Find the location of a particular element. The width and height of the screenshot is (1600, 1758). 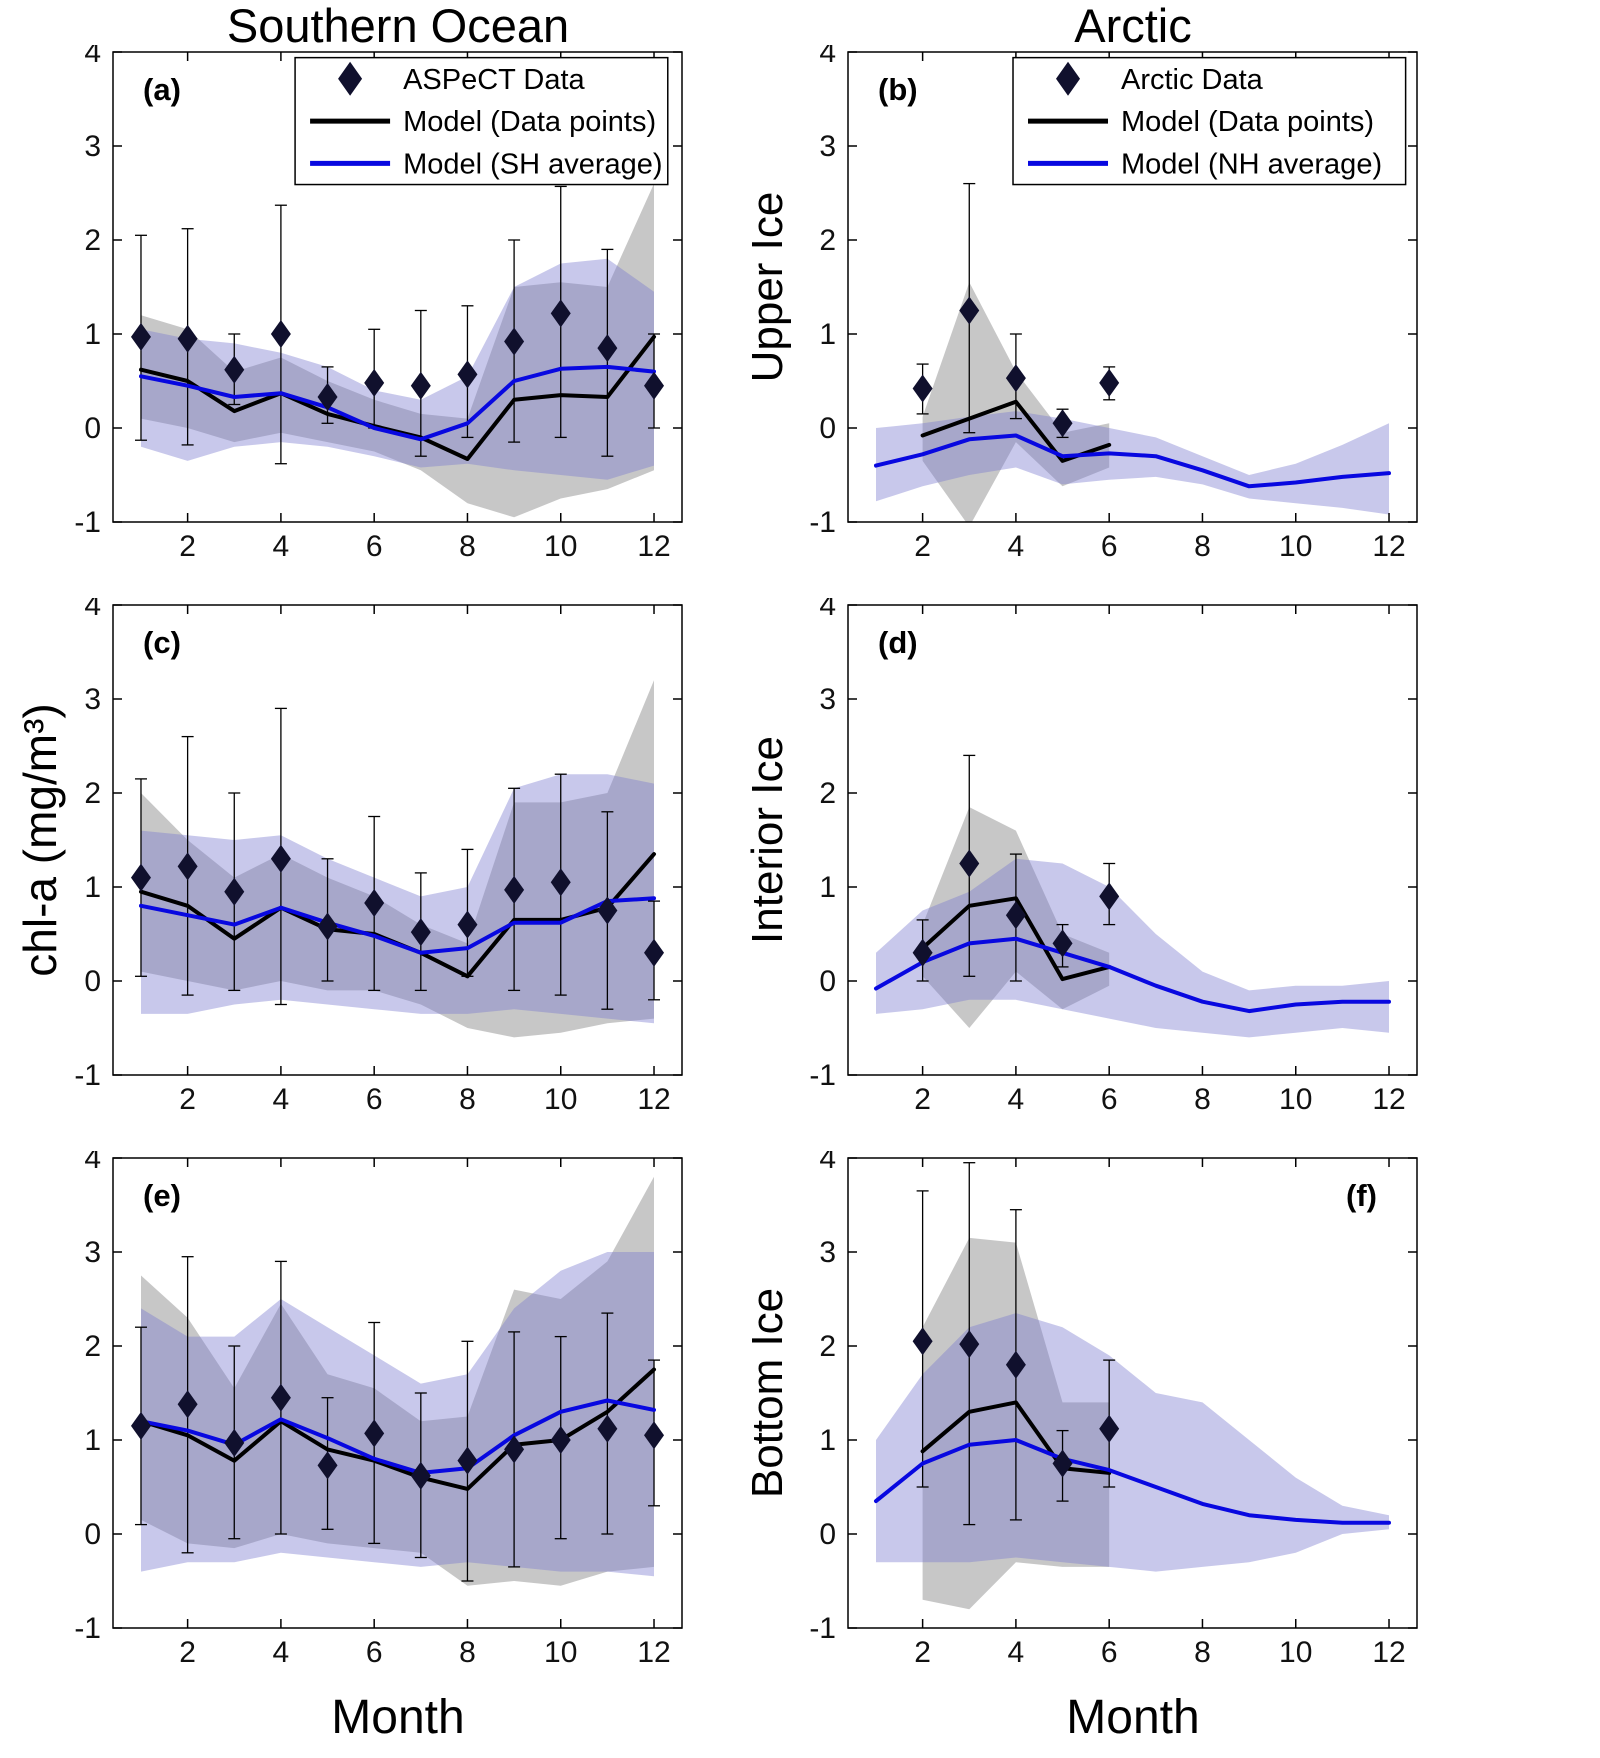

panel-letter: (a) is located at coordinates (162, 89).